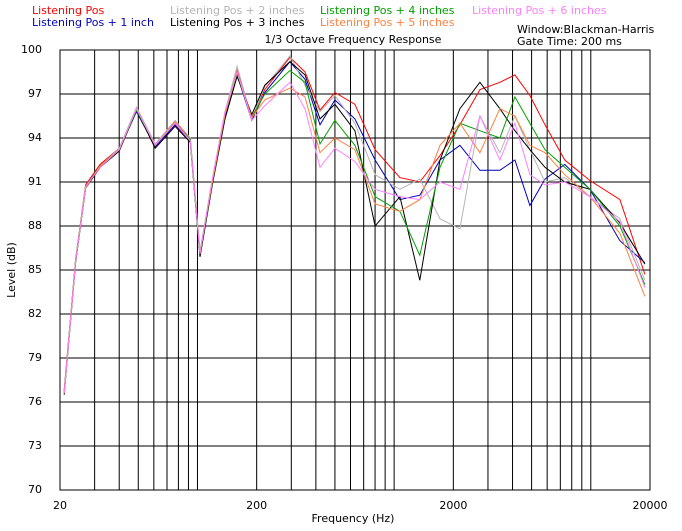 The width and height of the screenshot is (682, 531). What do you see at coordinates (387, 10) in the screenshot?
I see `legend-entry: Listening Pos + 4 inches` at bounding box center [387, 10].